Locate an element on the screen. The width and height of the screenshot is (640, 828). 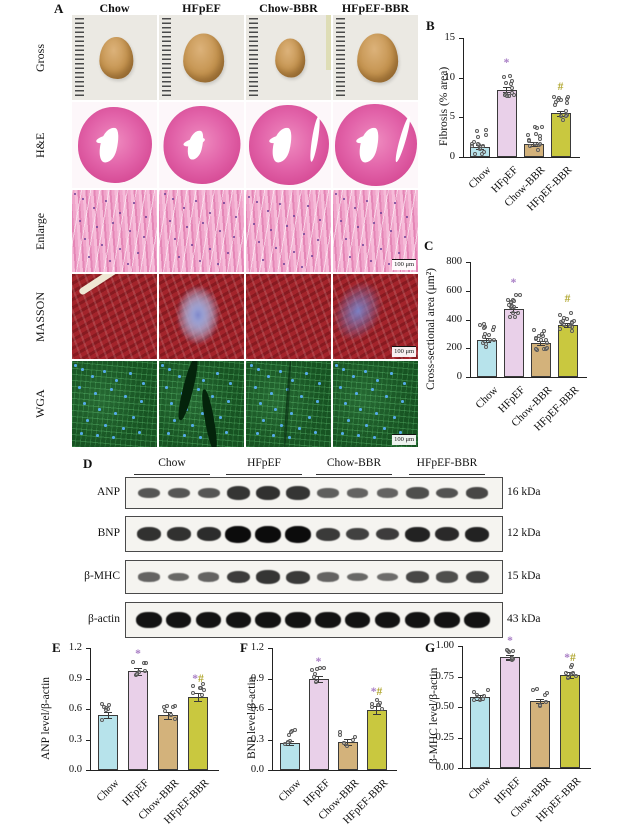
panel-e-label: E is located at coordinates (56, 647).